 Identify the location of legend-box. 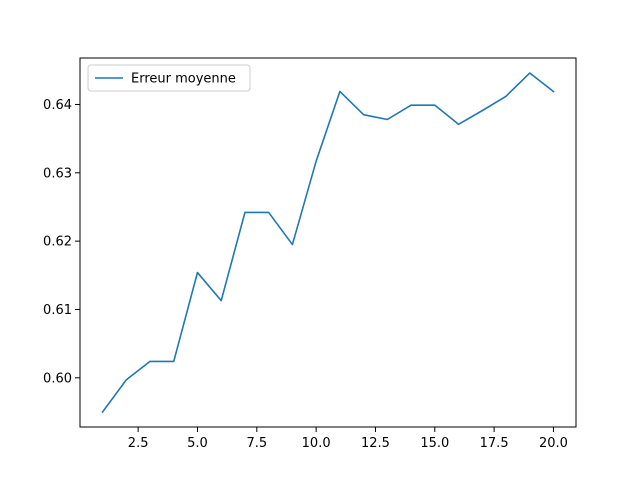
(169, 78).